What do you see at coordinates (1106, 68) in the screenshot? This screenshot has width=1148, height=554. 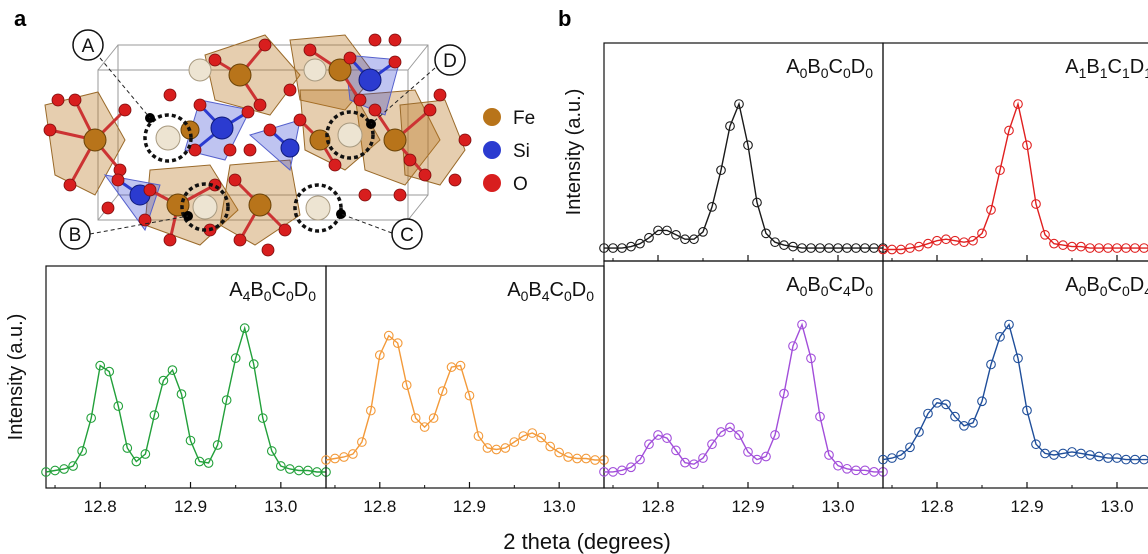 I see `panel-title: A1​B1​C1​D1​` at bounding box center [1106, 68].